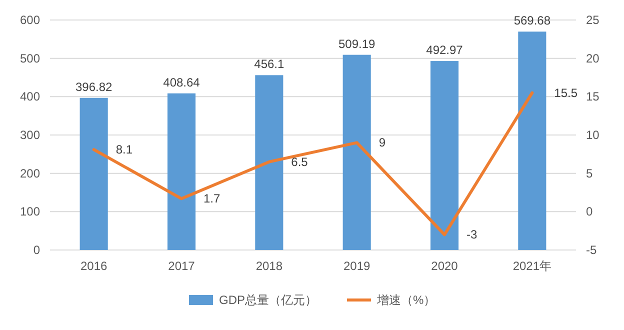 The width and height of the screenshot is (624, 330). I want to click on y2-tick-label: 25, so click(593, 20).